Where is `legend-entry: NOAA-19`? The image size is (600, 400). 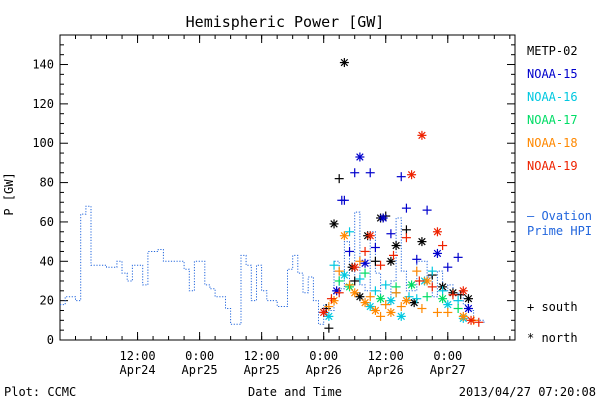
legend-entry: NOAA-19 is located at coordinates (552, 166).